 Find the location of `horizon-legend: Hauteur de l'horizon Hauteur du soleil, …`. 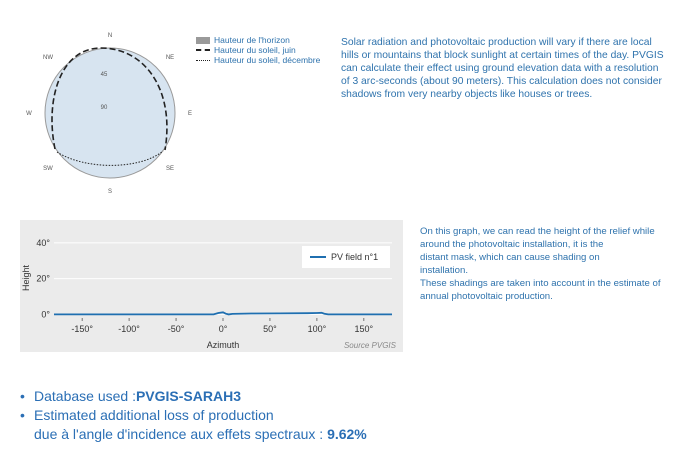

horizon-legend: Hauteur de l'horizon Hauteur du soleil, … is located at coordinates (258, 50).